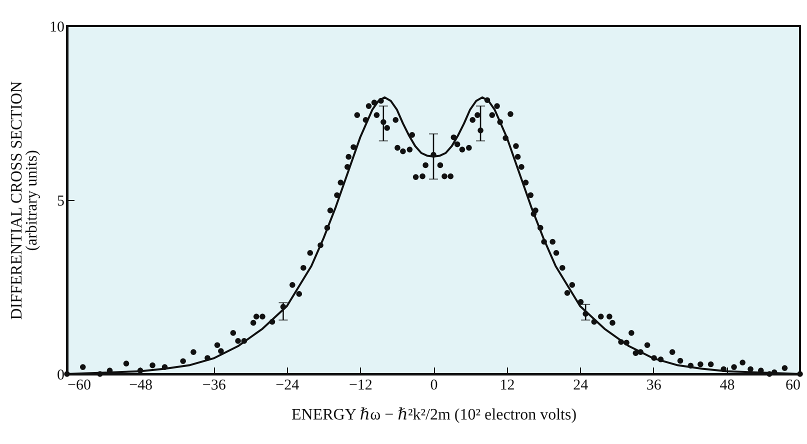  I want to click on x-tick-label: 36, so click(654, 386).